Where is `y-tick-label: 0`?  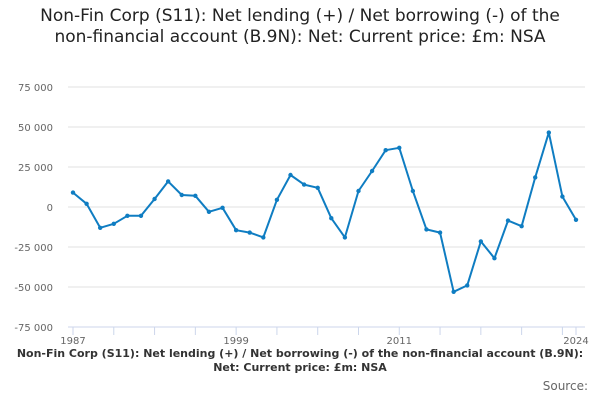
y-tick-label: 0 is located at coordinates (50, 208).